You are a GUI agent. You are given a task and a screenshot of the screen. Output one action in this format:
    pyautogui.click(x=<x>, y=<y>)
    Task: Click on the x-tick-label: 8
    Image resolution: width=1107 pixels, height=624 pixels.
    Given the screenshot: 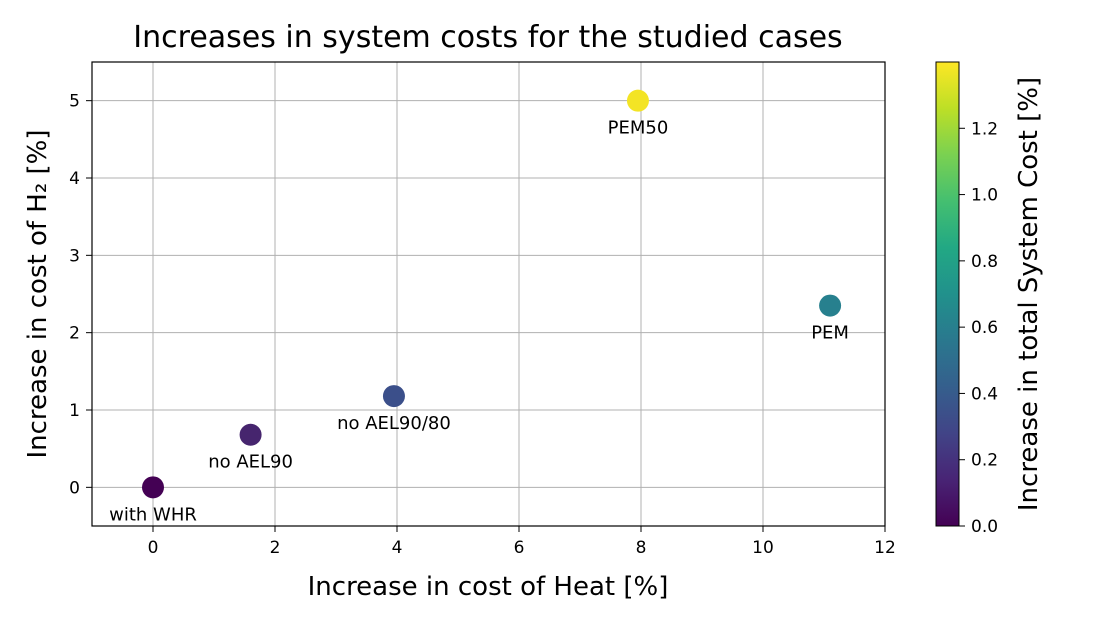 What is the action you would take?
    pyautogui.click(x=641, y=548)
    